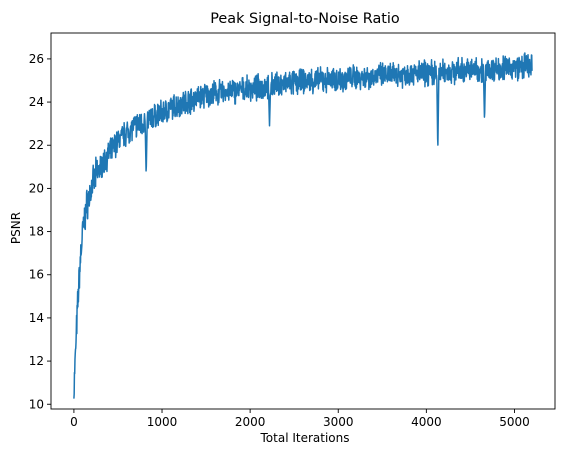 The width and height of the screenshot is (563, 455). What do you see at coordinates (16, 228) in the screenshot?
I see `y-axis-label: PSNR` at bounding box center [16, 228].